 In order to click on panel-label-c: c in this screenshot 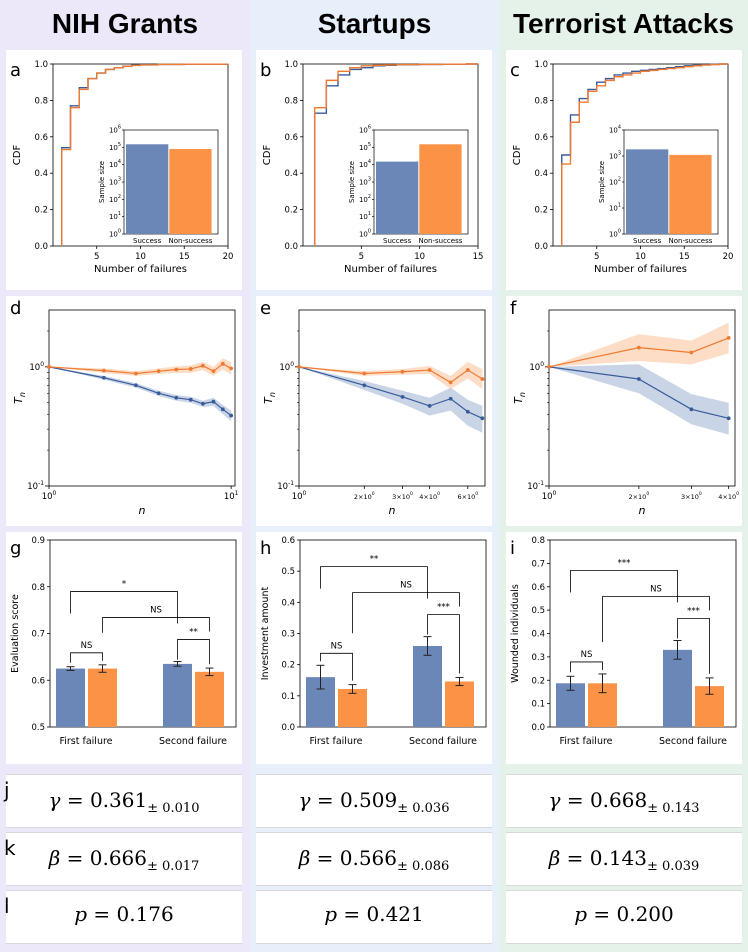, I will do `click(515, 70)`.